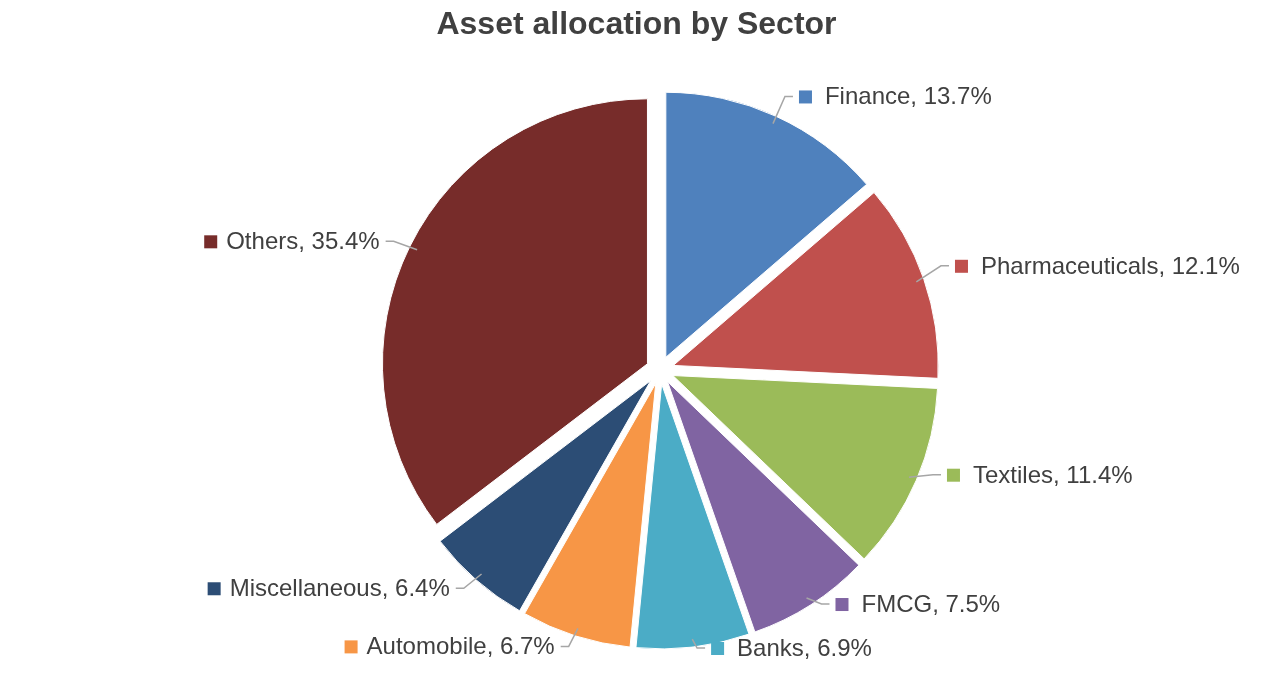 The height and width of the screenshot is (678, 1273). I want to click on legend-label: Finance, 13.7%, so click(908, 96).